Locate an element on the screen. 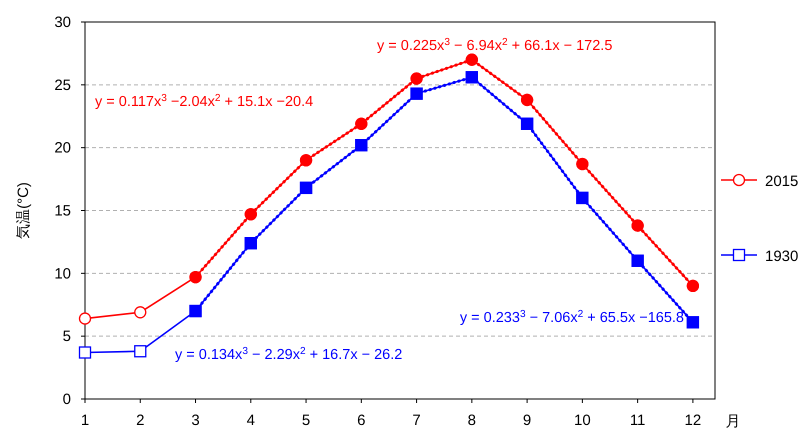 Image resolution: width=799 pixels, height=432 pixels. annotation: y = 0.233$^{3}$ − 7.06x$^{2}$ + 65.5x −165.8 is located at coordinates (572, 317).